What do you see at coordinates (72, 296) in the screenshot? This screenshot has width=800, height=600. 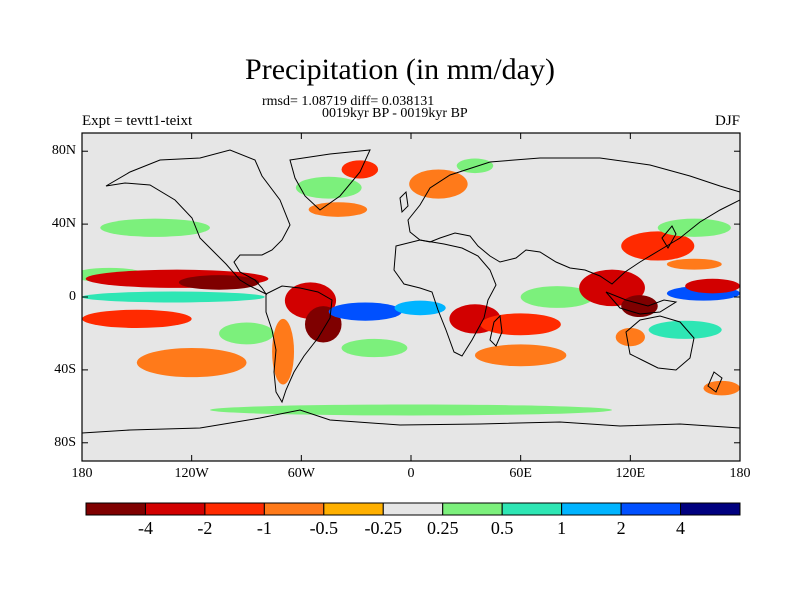 I see `lat-tick-label: 0` at bounding box center [72, 296].